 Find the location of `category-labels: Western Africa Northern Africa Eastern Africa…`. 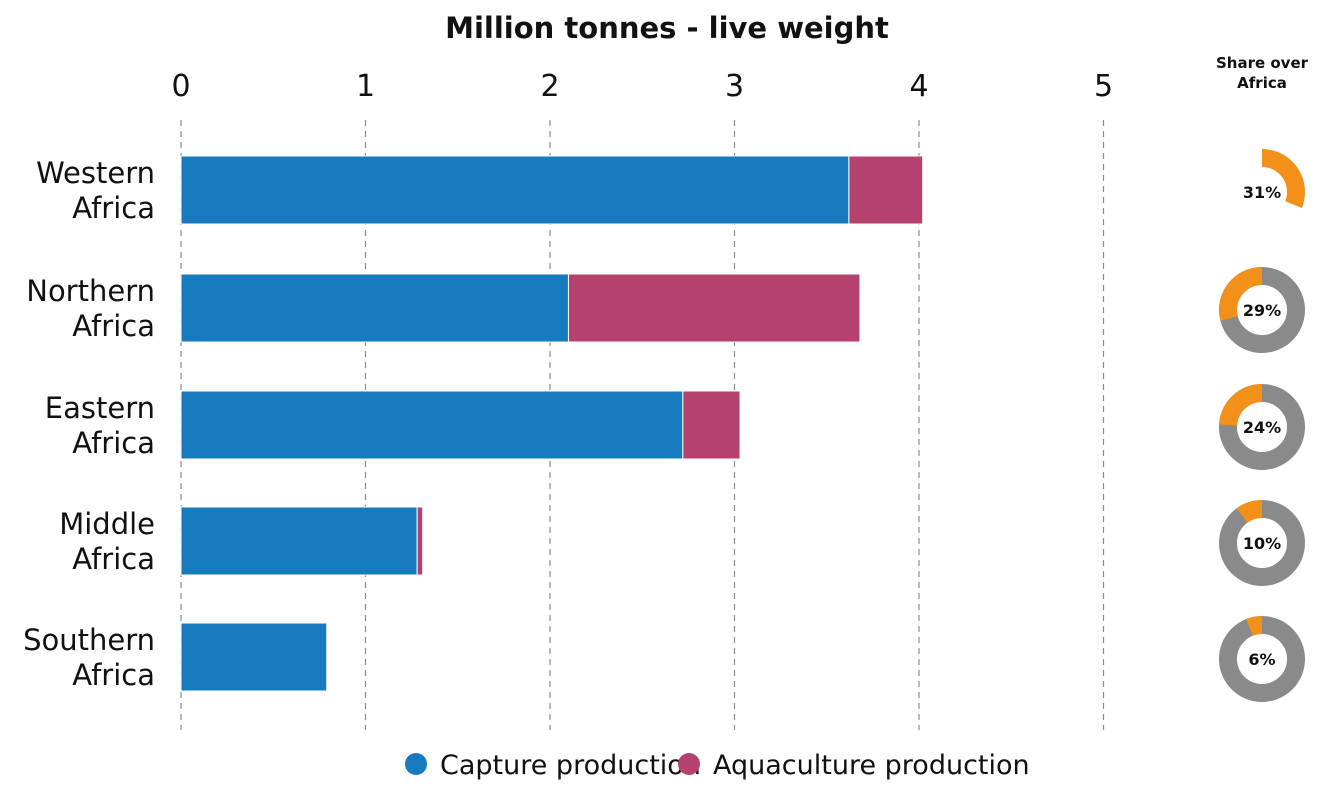

category-labels: Western Africa Northern Africa Eastern Africa… is located at coordinates (89, 424).